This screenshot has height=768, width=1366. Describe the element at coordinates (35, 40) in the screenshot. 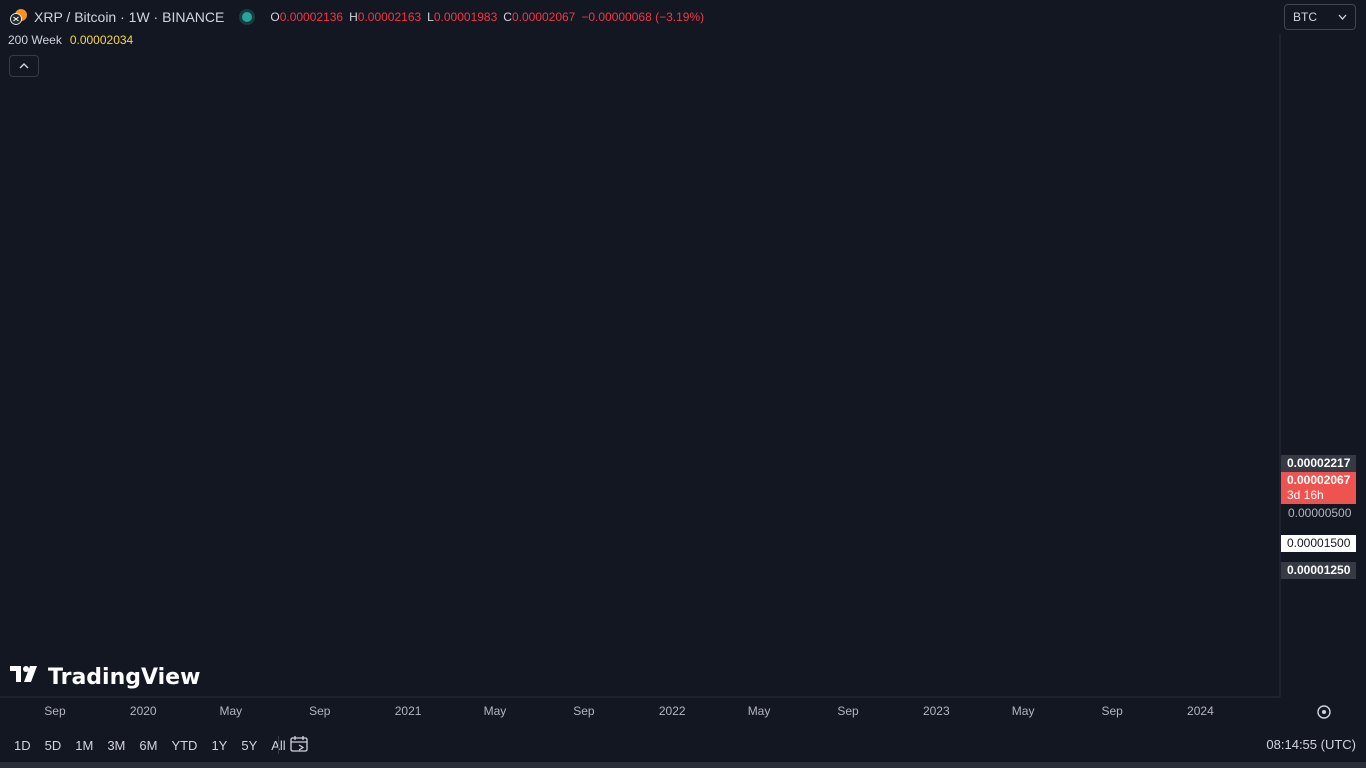

I see `indicator-name: 200 Week` at that location.